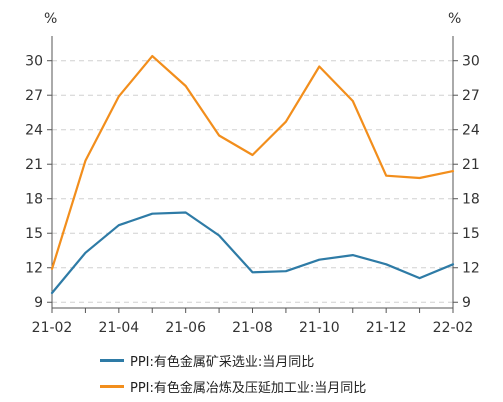  What do you see at coordinates (471, 96) in the screenshot?
I see `y-right-tick-label-27: 27` at bounding box center [471, 96].